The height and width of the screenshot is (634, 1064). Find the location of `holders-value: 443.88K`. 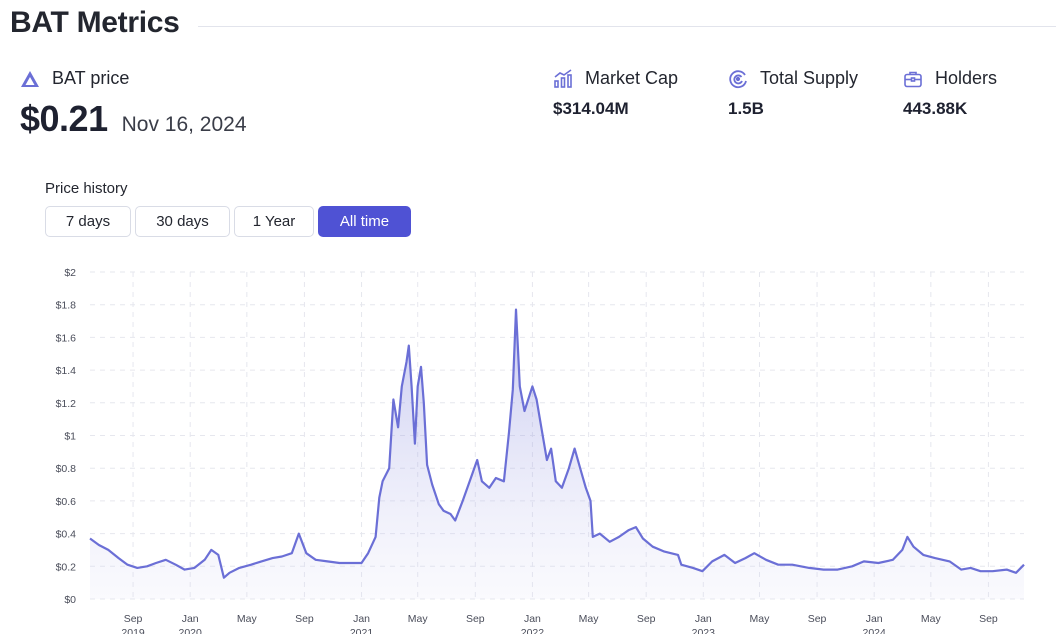

holders-value: 443.88K is located at coordinates (935, 108).